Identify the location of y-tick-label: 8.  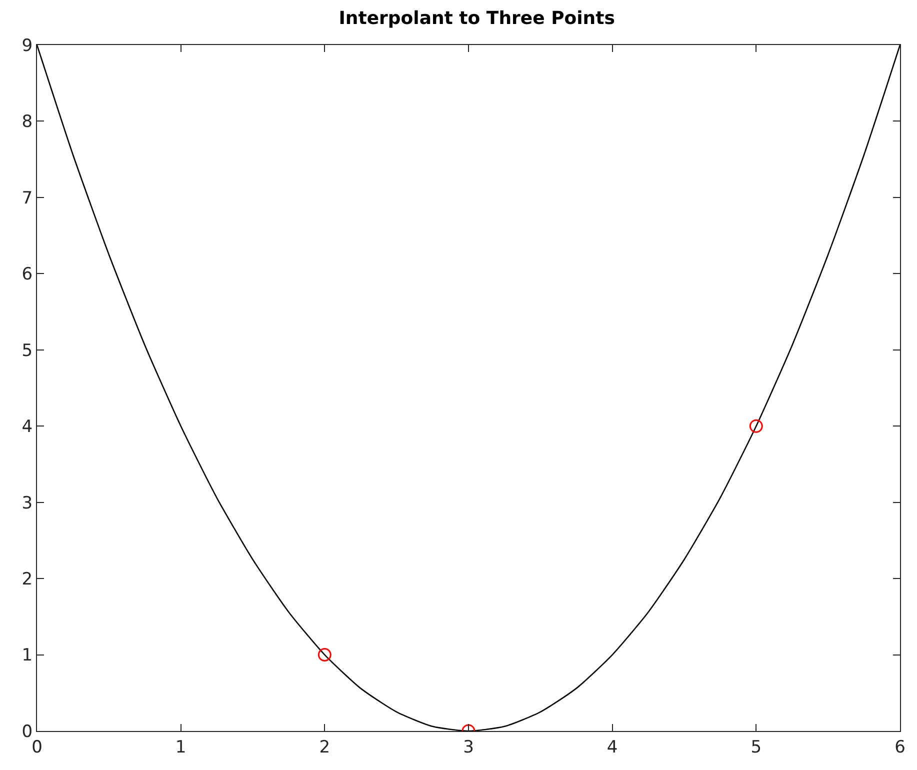
(27, 122).